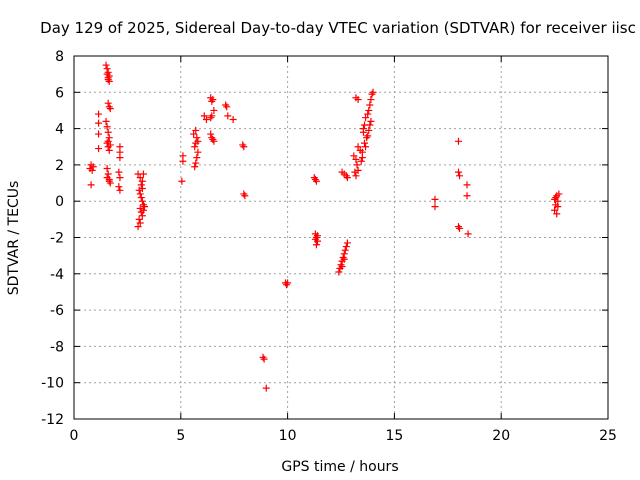 Image resolution: width=640 pixels, height=480 pixels. I want to click on x-tick-label: 0, so click(74, 436).